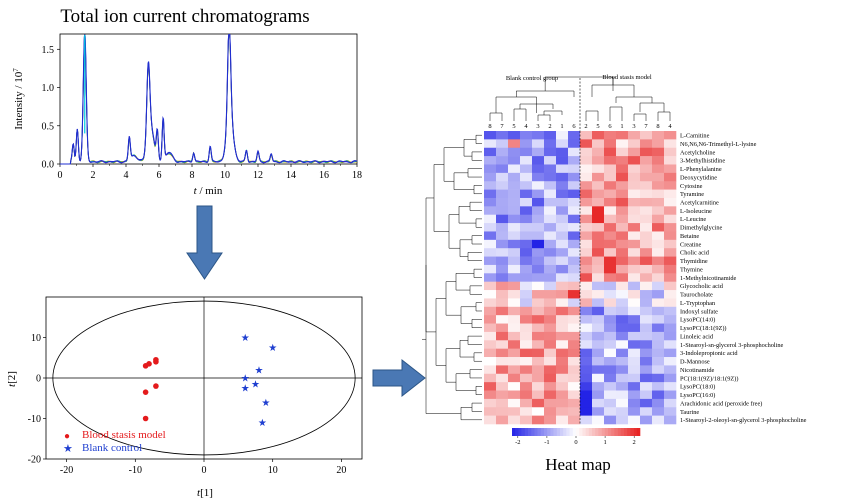 The image size is (842, 499). Describe the element at coordinates (291, 175) in the screenshot. I see `x-tick-label: 14` at that location.